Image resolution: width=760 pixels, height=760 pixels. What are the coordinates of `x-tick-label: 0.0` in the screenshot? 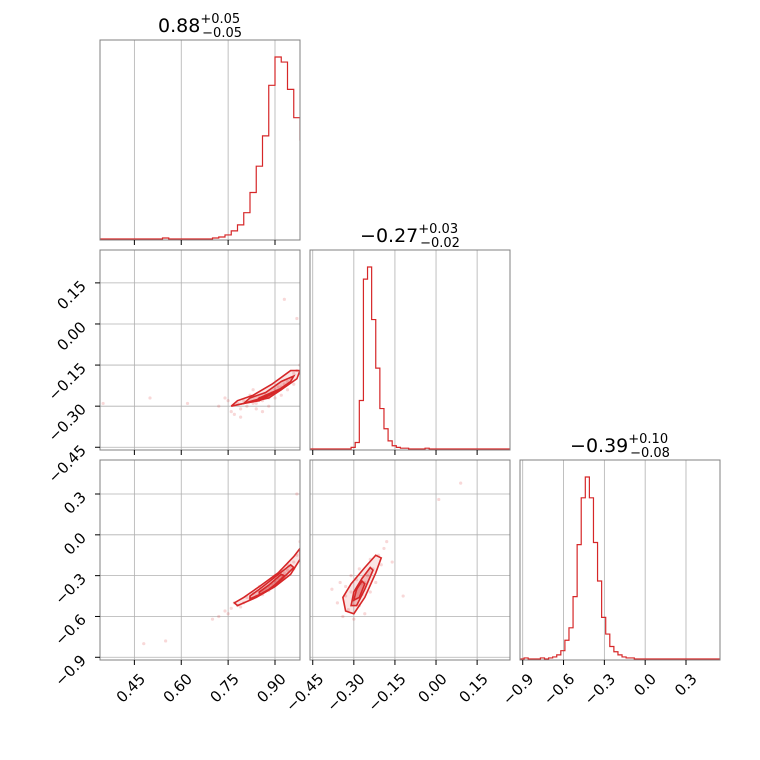 It's located at (645, 685).